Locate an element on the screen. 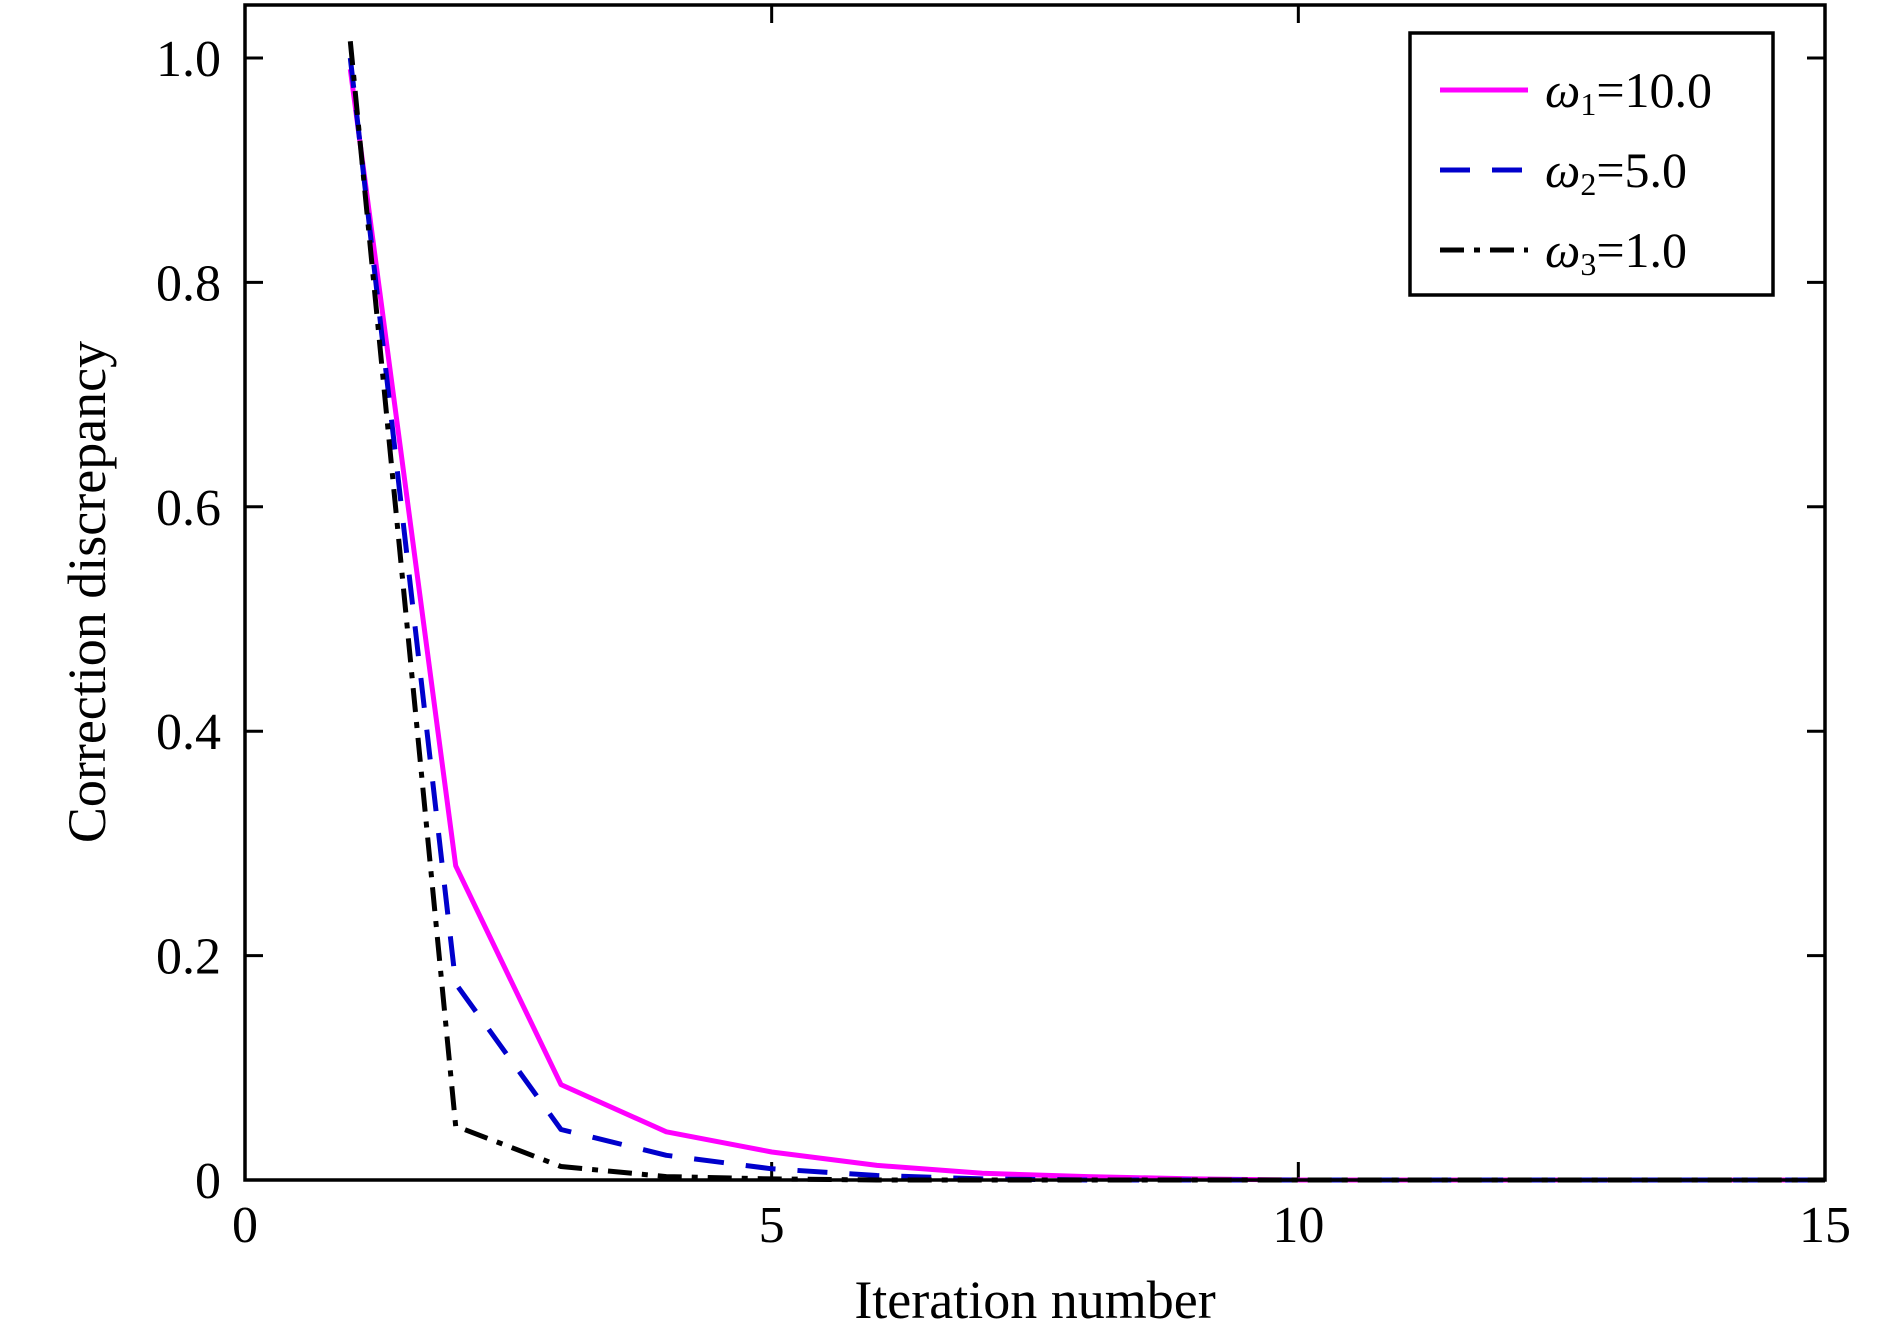 The height and width of the screenshot is (1325, 1890). x-tick-label: 10 is located at coordinates (1298, 1225).